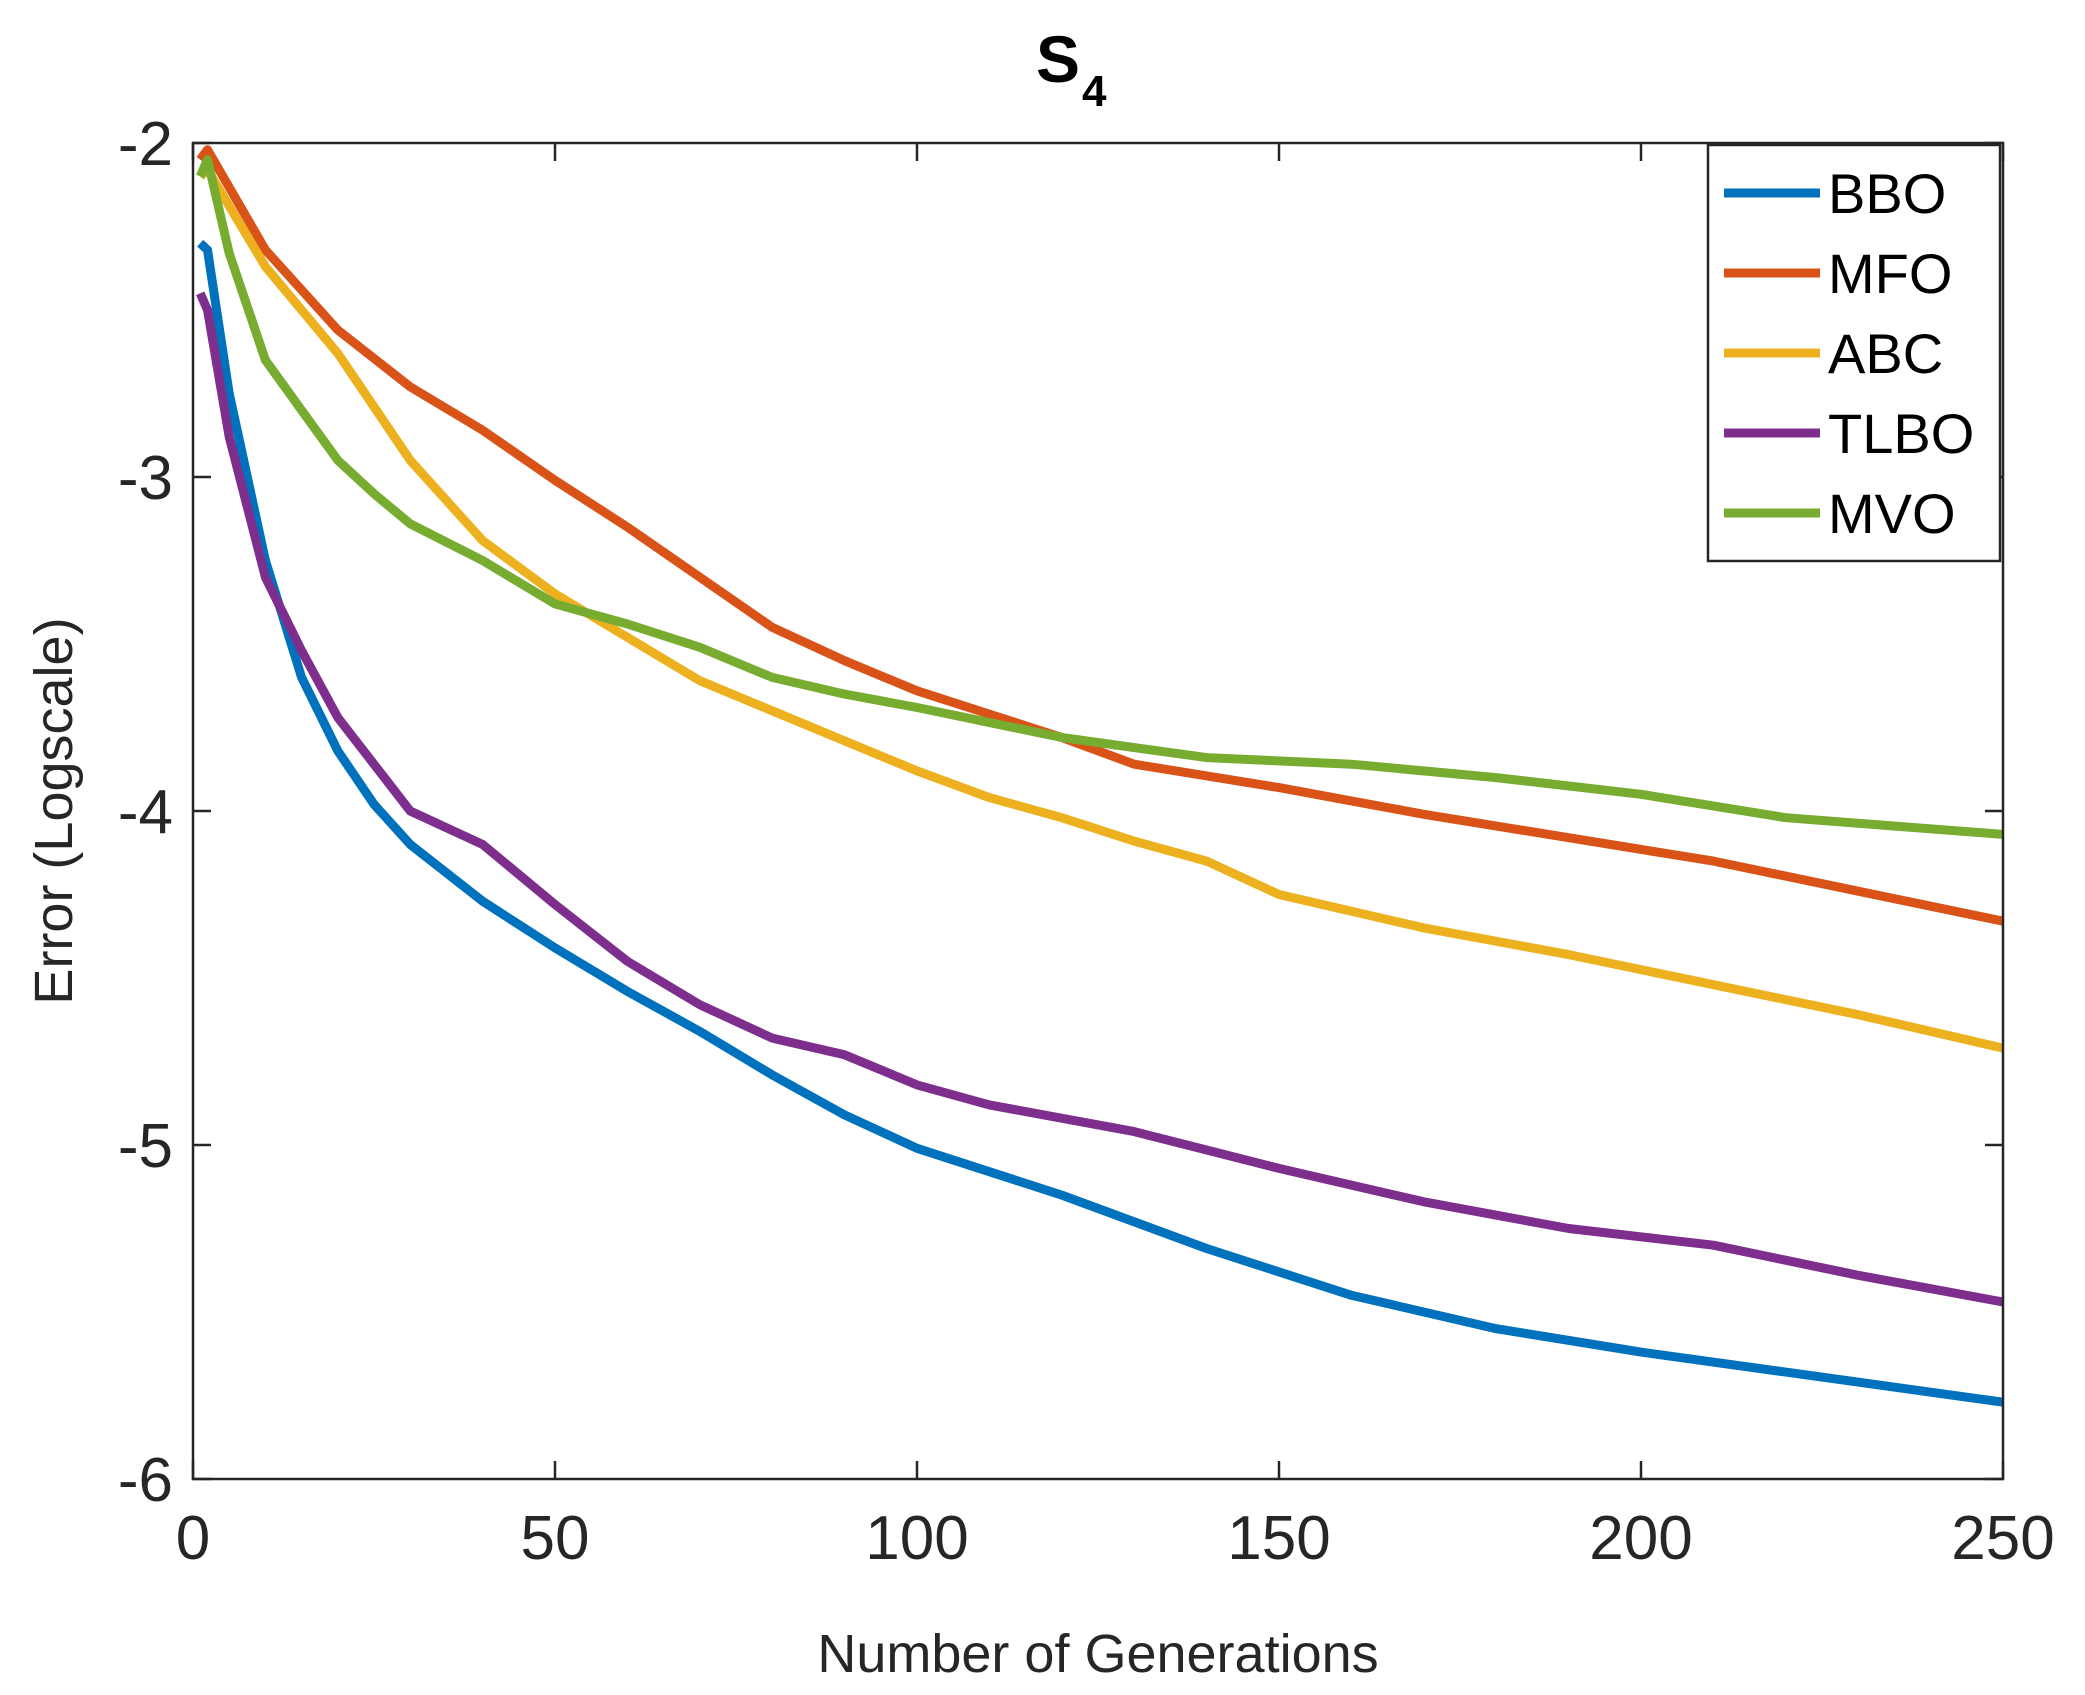  I want to click on chart-title-subscript: 4, so click(1094, 91).